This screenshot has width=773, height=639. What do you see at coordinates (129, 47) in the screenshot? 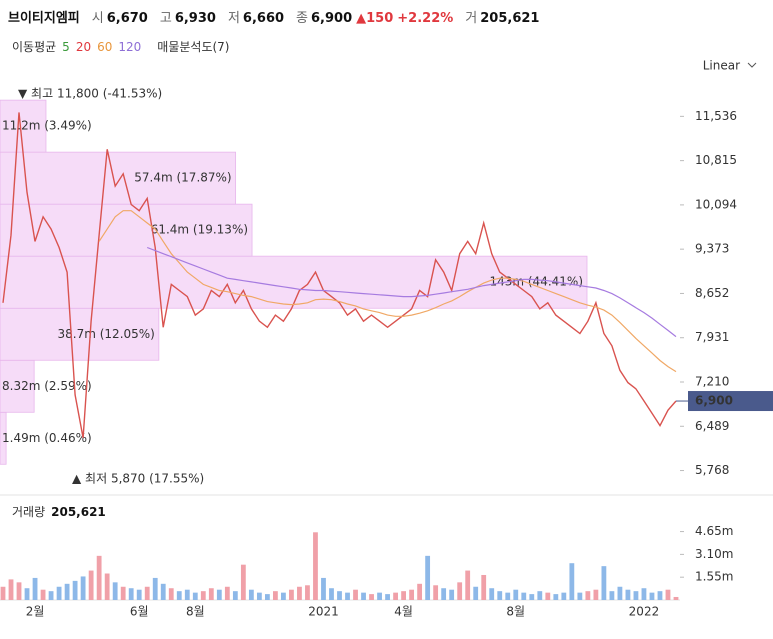
I see `ma-period: 120` at bounding box center [129, 47].